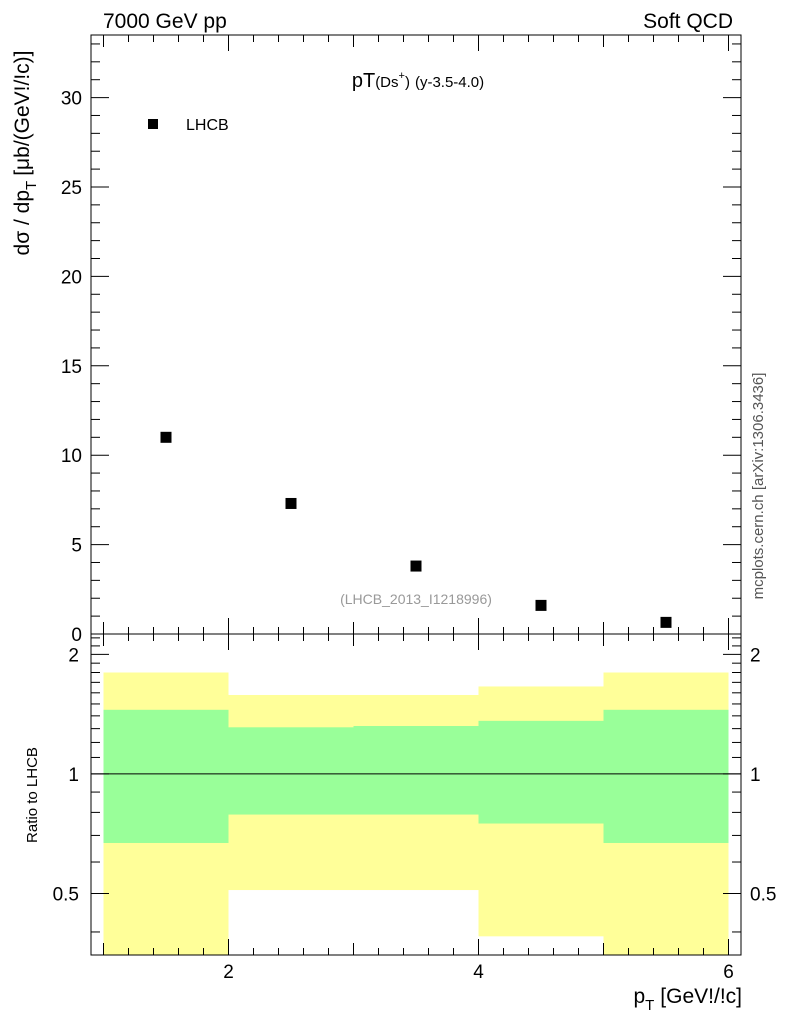 The image size is (786, 1024). What do you see at coordinates (76, 546) in the screenshot?
I see `y-tick-label: 5` at bounding box center [76, 546].